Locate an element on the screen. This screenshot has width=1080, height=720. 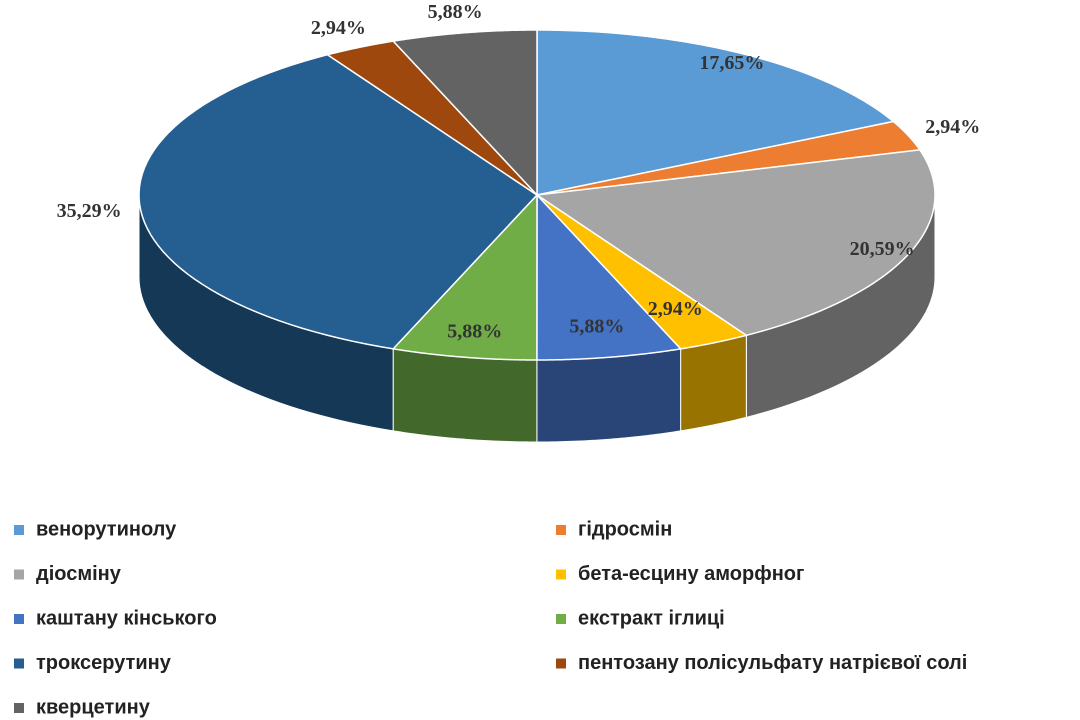
legend-label: бета-есцину аморфног is located at coordinates (691, 574).